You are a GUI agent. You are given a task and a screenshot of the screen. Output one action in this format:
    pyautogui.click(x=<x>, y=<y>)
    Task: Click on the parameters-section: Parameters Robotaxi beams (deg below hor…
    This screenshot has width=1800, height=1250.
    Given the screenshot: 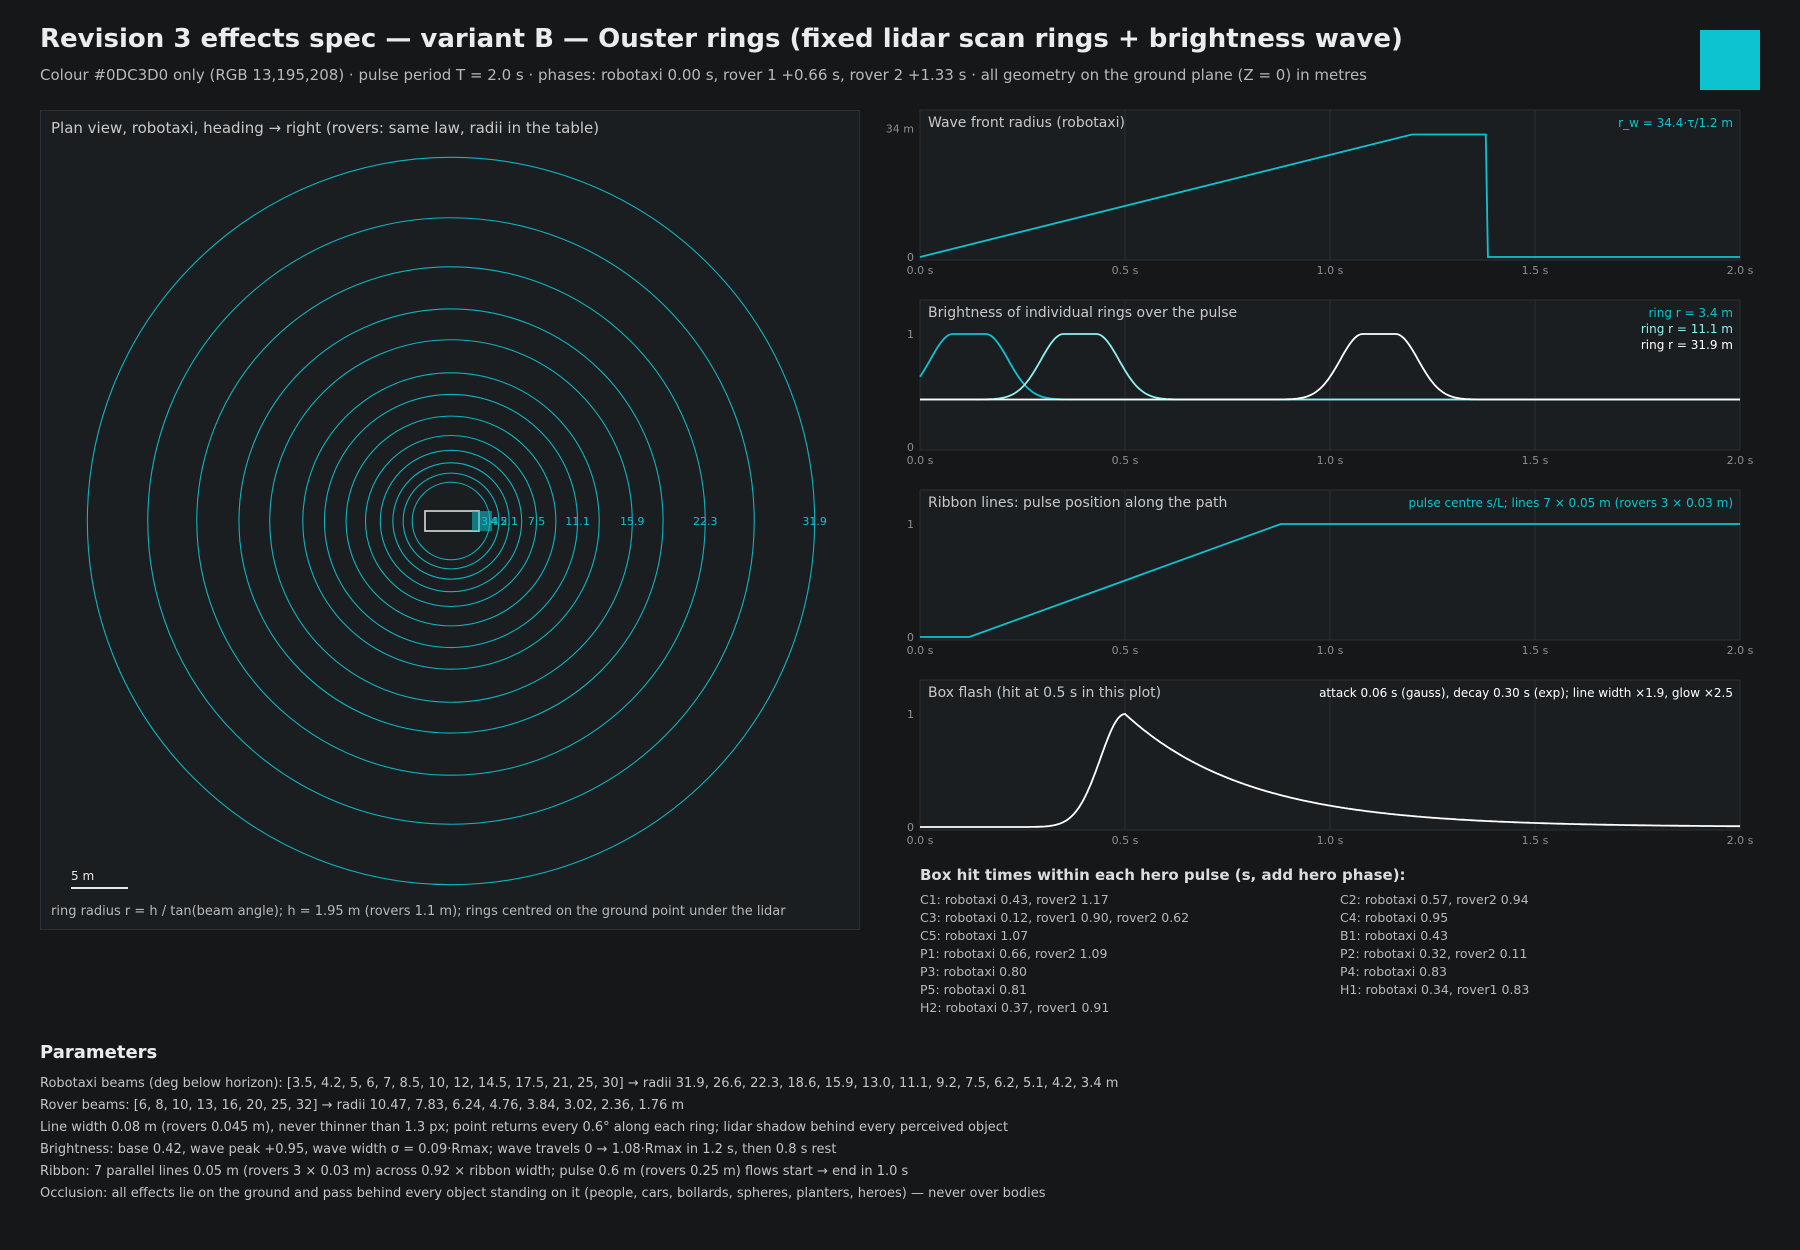 What is the action you would take?
    pyautogui.click(x=900, y=1123)
    